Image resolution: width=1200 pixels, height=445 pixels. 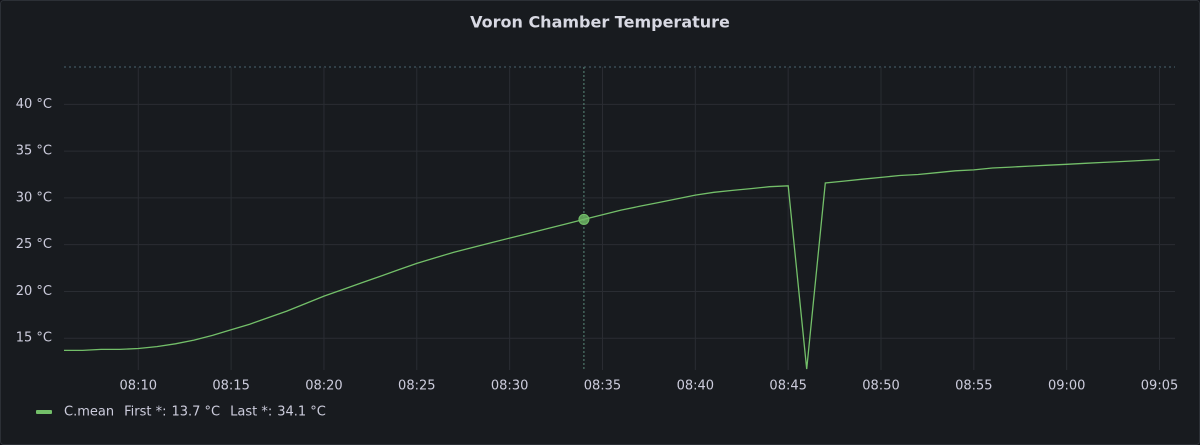 I want to click on panel-title: Voron Chamber Temperature, so click(x=600, y=22).